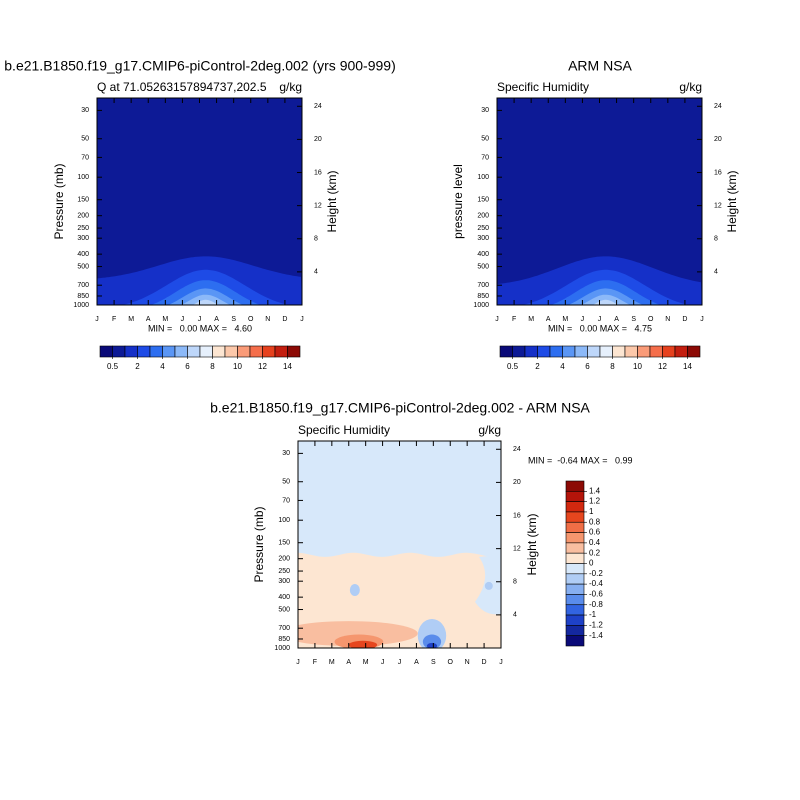  Describe the element at coordinates (596, 604) in the screenshot. I see `colorbar-label: -0.8` at that location.